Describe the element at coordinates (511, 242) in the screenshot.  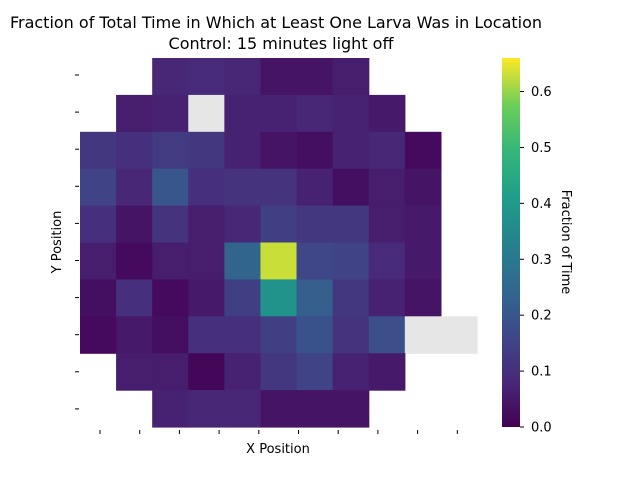
I see `colorbar` at that location.